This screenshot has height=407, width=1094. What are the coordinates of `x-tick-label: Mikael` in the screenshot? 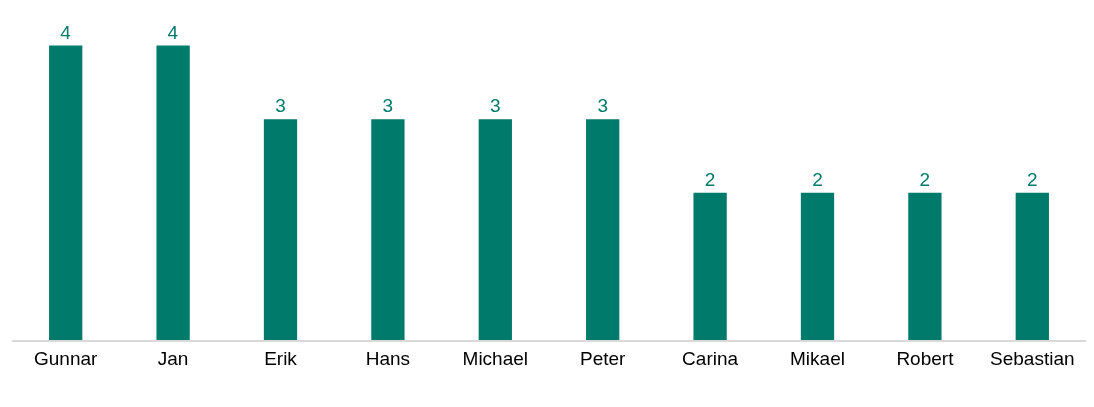 It's located at (817, 358).